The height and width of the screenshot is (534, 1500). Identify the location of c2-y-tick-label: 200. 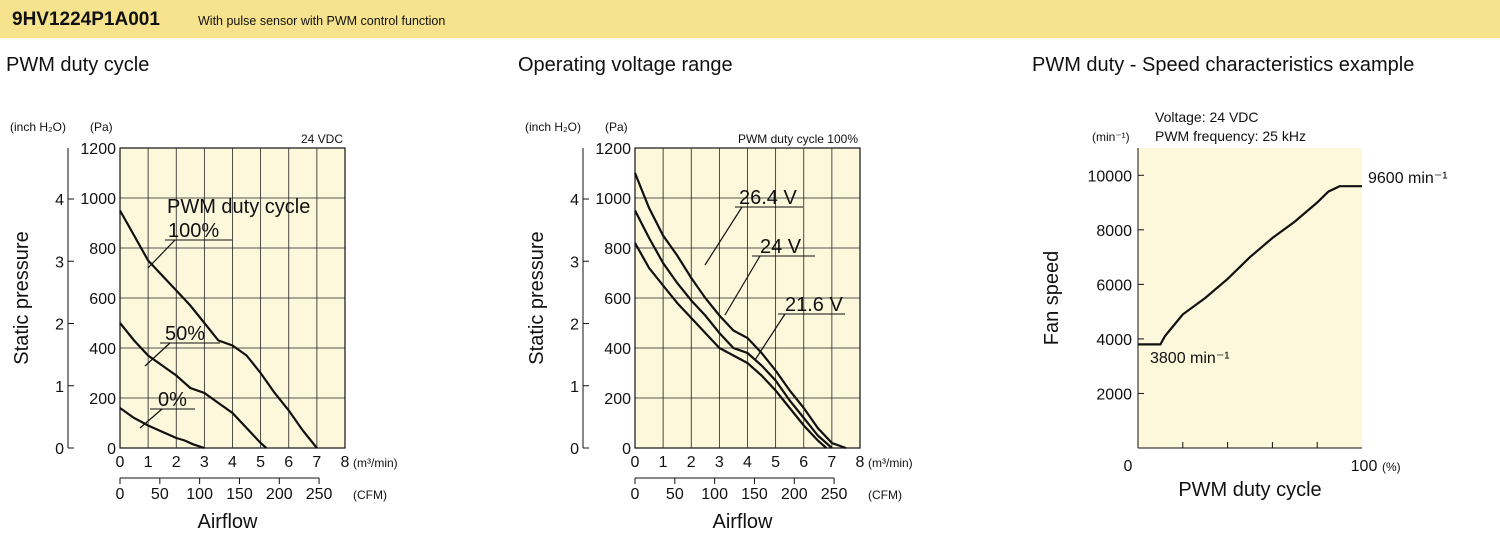
(617, 399).